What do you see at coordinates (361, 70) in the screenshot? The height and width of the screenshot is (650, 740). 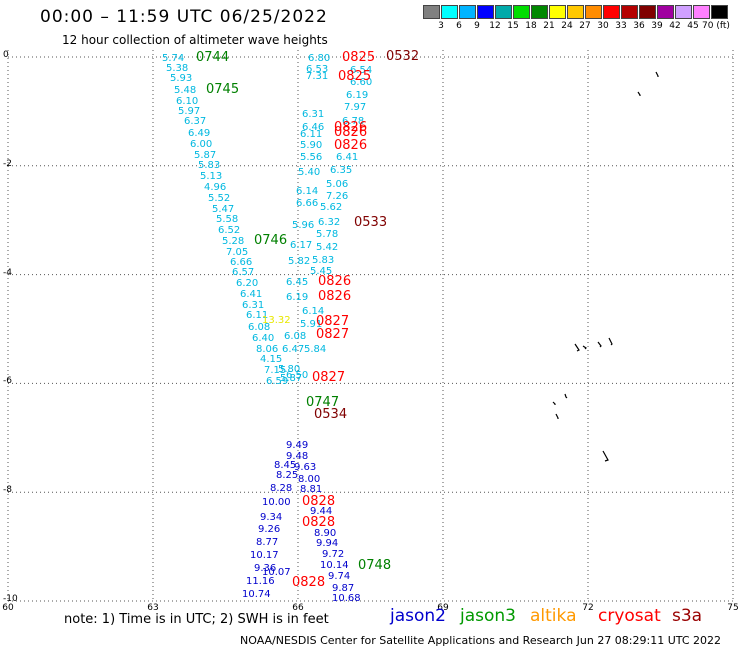 I see `swh-value: 6.54` at bounding box center [361, 70].